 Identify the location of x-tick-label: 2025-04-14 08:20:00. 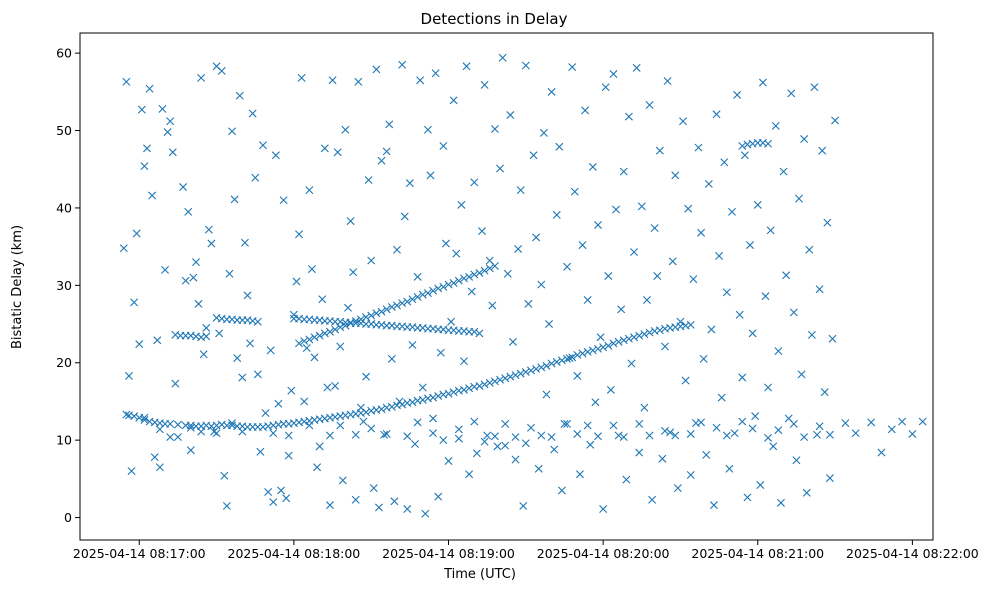
(603, 553).